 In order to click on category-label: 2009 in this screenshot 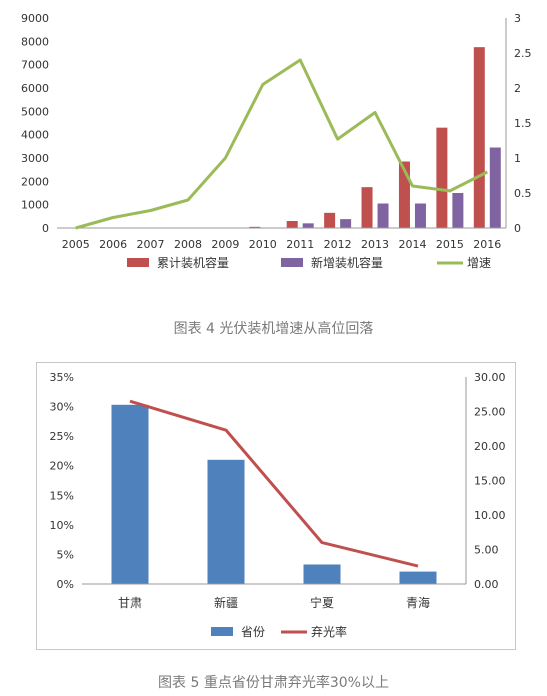, I will do `click(225, 244)`.